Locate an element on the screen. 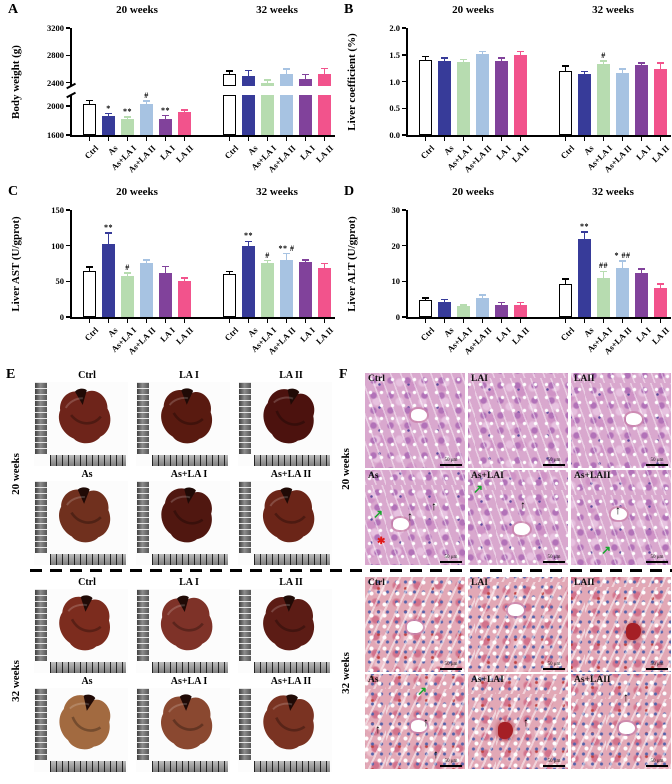 Image resolution: width=672 pixels, height=784 pixels. histology-Ctrl: Ctrl 50 μm is located at coordinates (415, 624).